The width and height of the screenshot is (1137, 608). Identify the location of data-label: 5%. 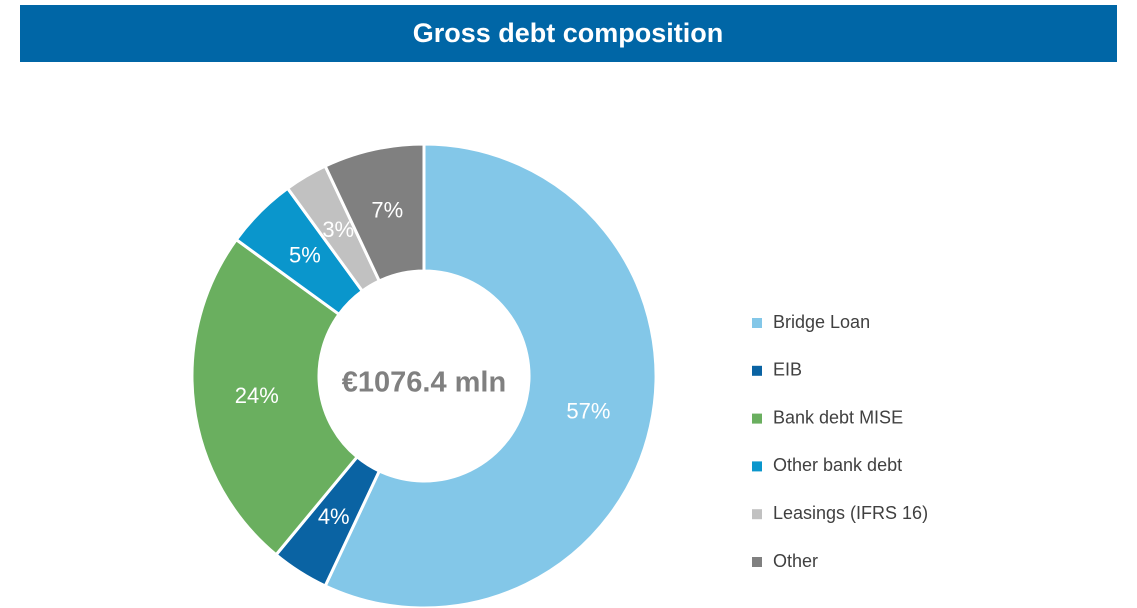
(305, 255).